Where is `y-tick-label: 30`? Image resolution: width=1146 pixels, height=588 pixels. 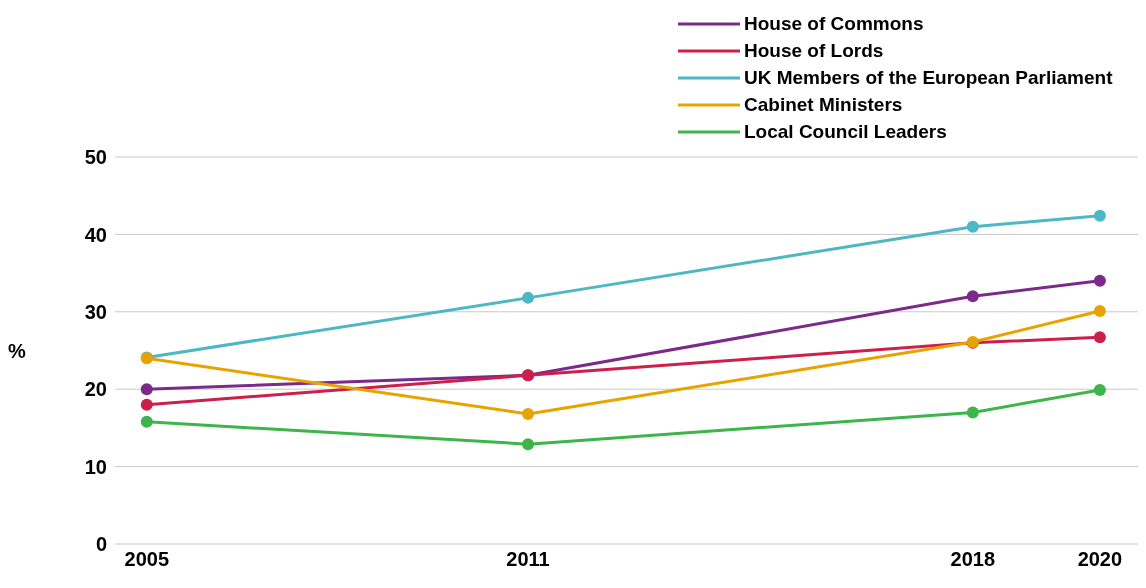
y-tick-label: 30 is located at coordinates (95, 311).